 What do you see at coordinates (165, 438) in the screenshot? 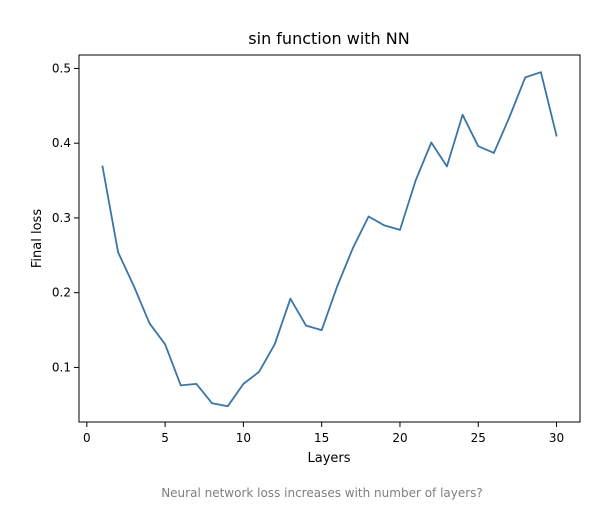
I see `x-tick-label: 5` at bounding box center [165, 438].